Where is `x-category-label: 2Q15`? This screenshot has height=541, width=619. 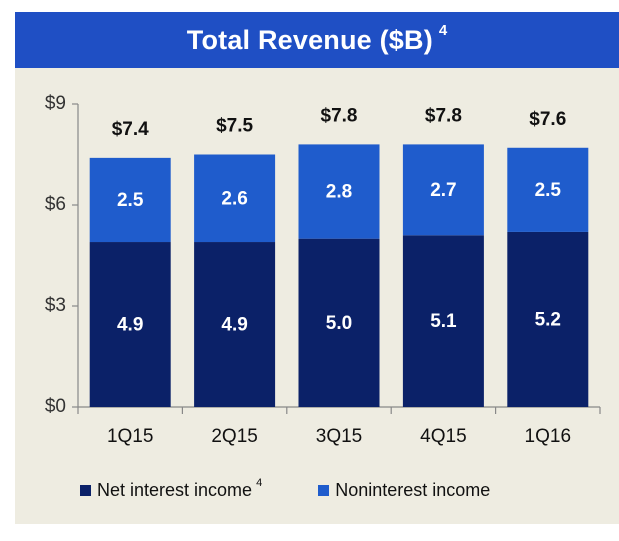
x-category-label: 2Q15 is located at coordinates (234, 436).